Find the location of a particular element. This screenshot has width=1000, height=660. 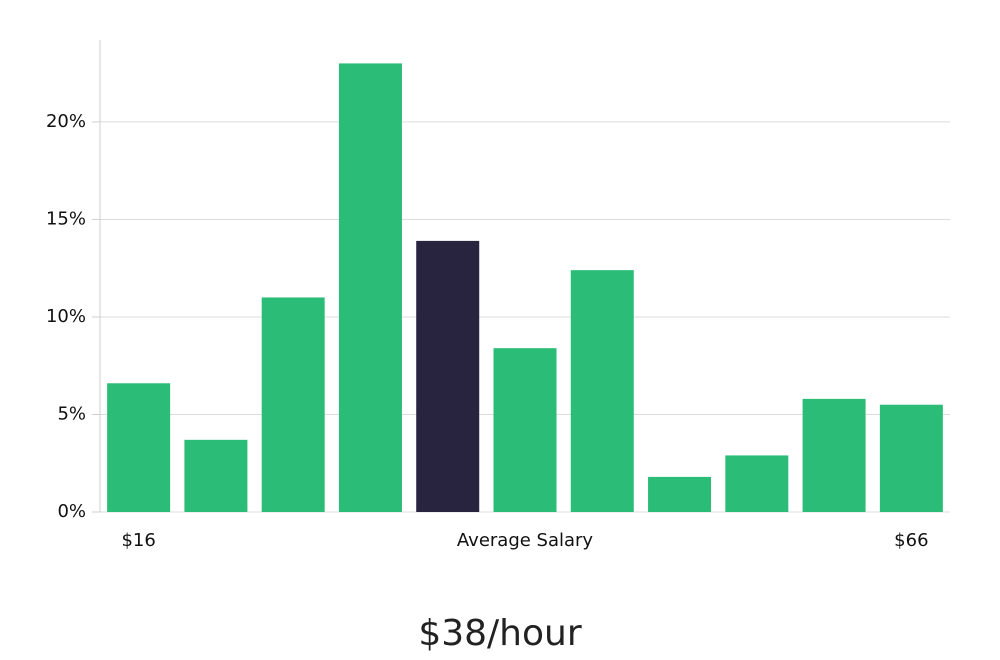

x-tick-label: $66 is located at coordinates (911, 540).